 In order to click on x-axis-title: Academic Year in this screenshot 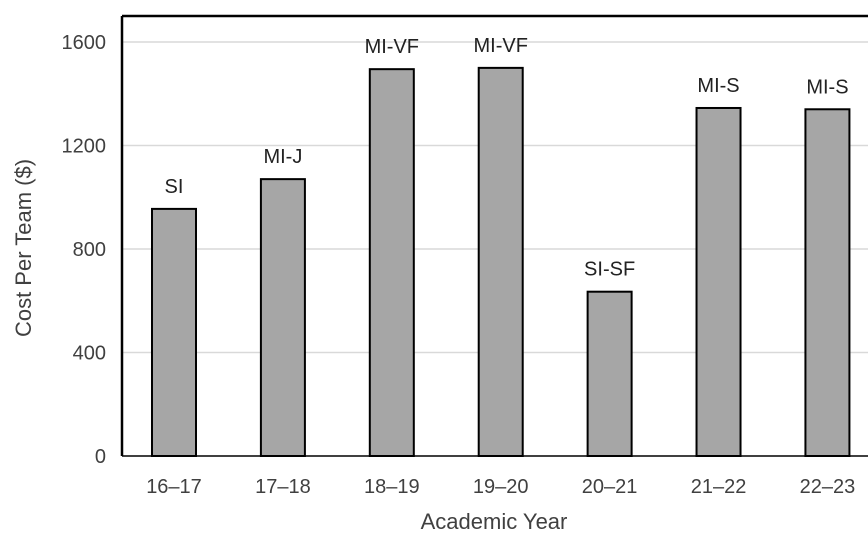, I will do `click(494, 521)`.